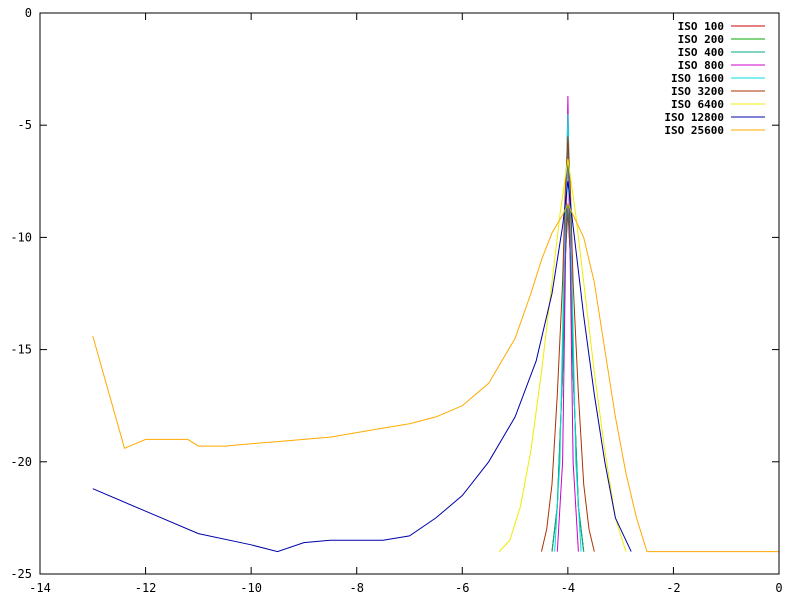 This screenshot has width=800, height=600. I want to click on legend-label: ISO 100, so click(701, 26).